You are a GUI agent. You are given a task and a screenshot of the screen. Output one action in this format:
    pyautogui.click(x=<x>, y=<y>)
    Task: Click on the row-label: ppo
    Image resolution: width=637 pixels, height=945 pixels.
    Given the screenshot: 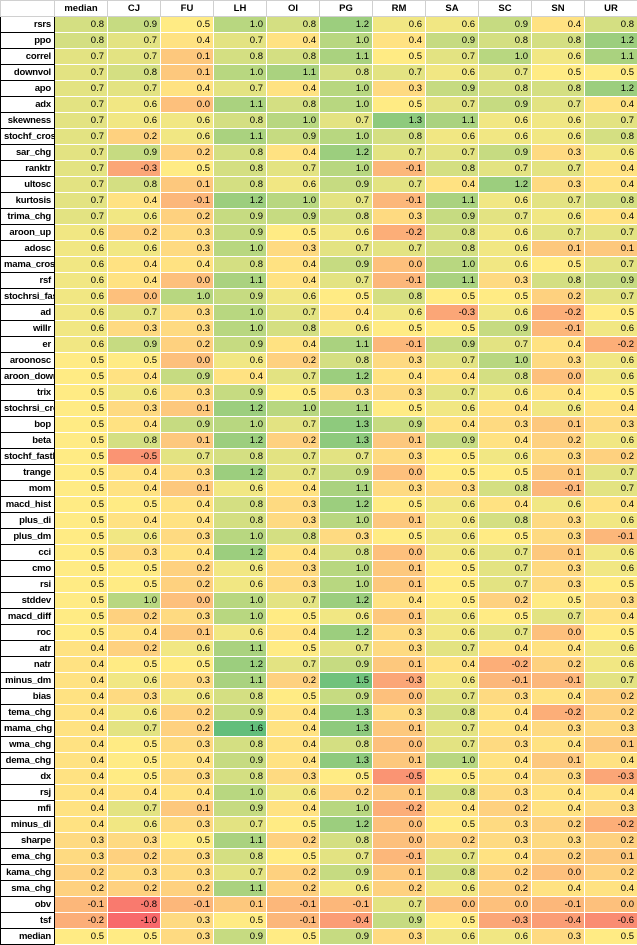 What is the action you would take?
    pyautogui.click(x=28, y=41)
    